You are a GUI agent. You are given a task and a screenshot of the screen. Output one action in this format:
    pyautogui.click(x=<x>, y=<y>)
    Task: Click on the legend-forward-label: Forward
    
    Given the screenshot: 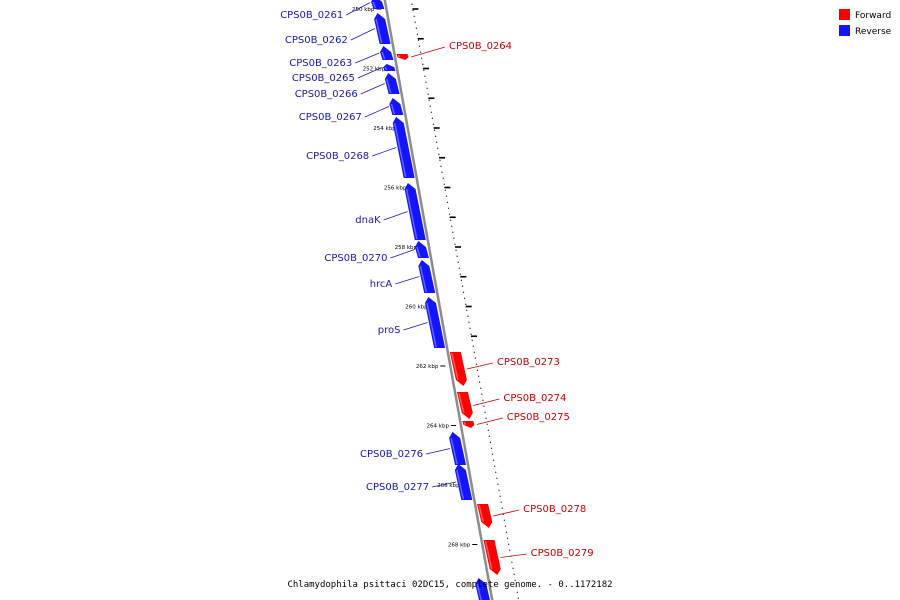 What is the action you would take?
    pyautogui.click(x=873, y=16)
    